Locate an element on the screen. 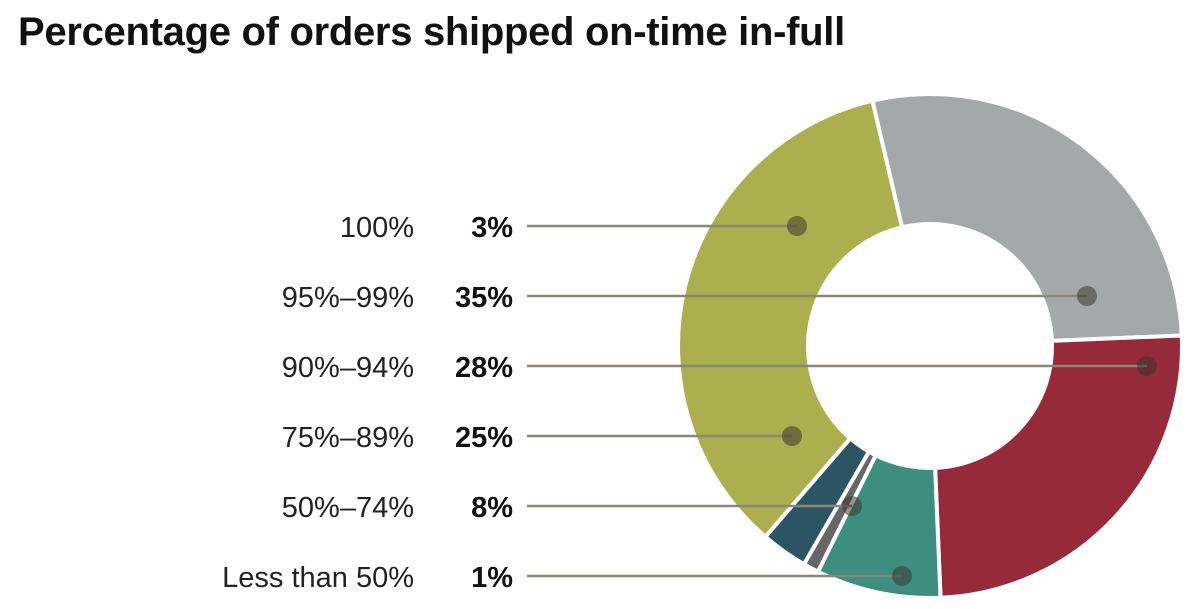  category-label-50-74: 50%–74% is located at coordinates (348, 508).